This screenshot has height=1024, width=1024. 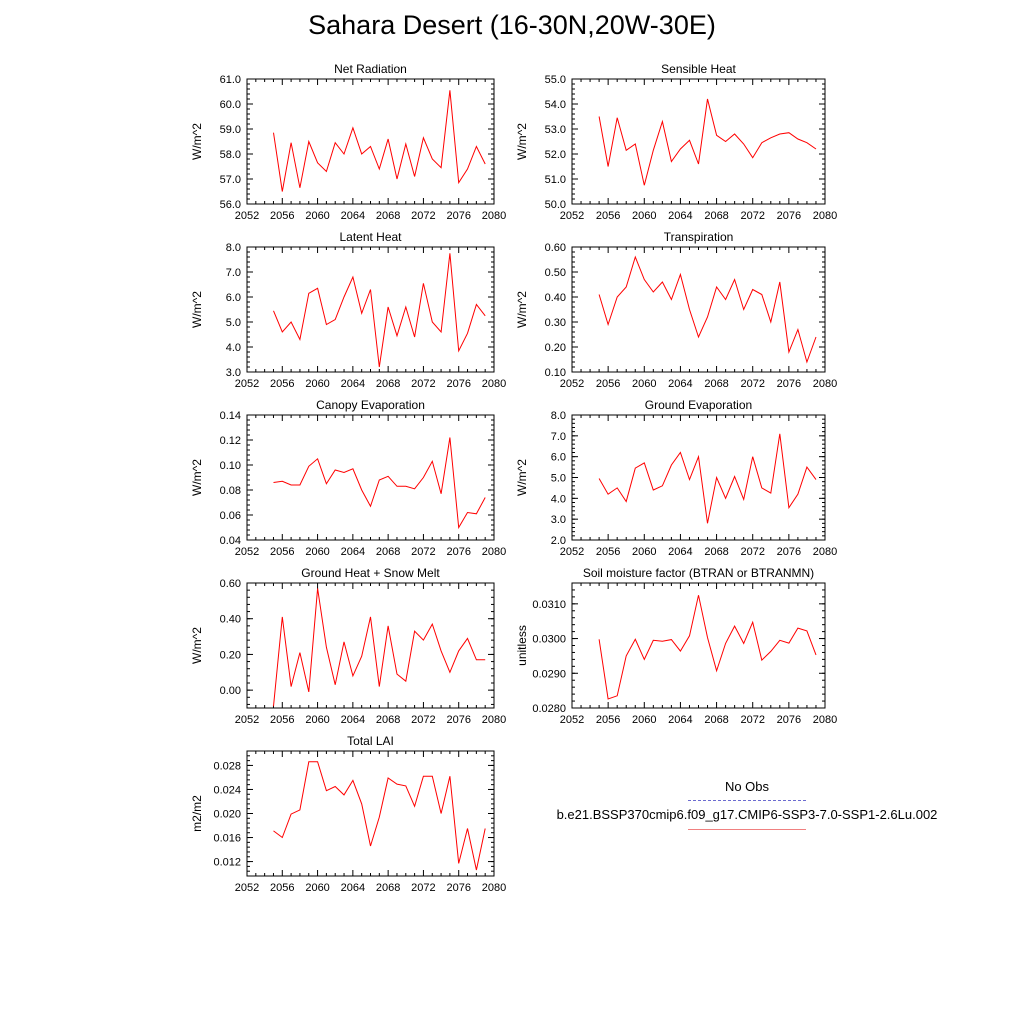 What do you see at coordinates (230, 491) in the screenshot?
I see `y-tick-label: 0.08` at bounding box center [230, 491].